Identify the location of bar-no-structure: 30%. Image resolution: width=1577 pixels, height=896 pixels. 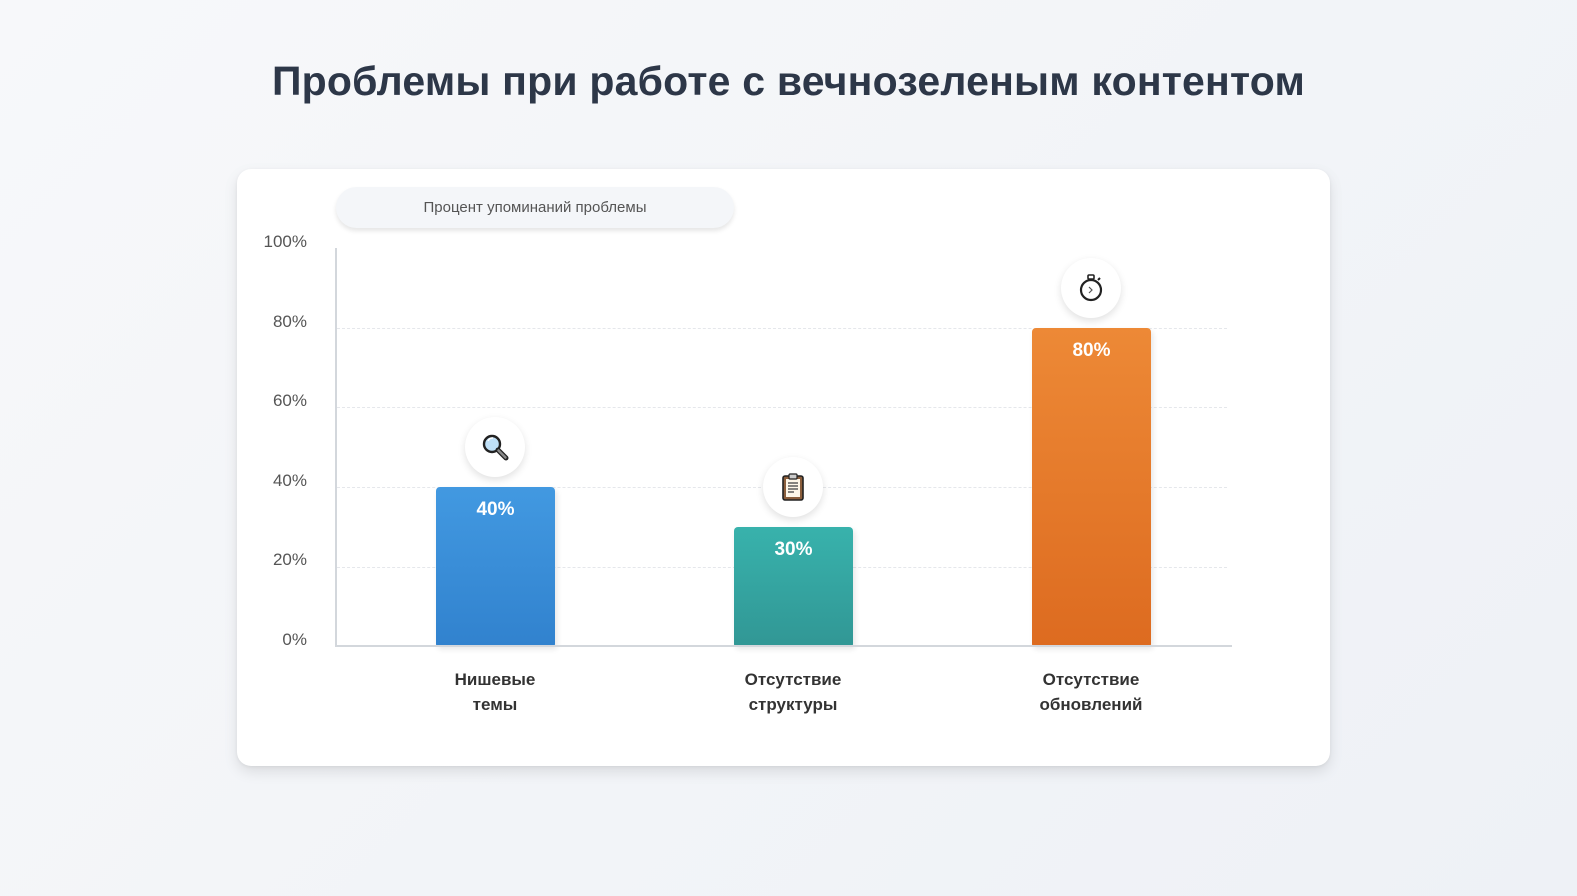
(793, 586).